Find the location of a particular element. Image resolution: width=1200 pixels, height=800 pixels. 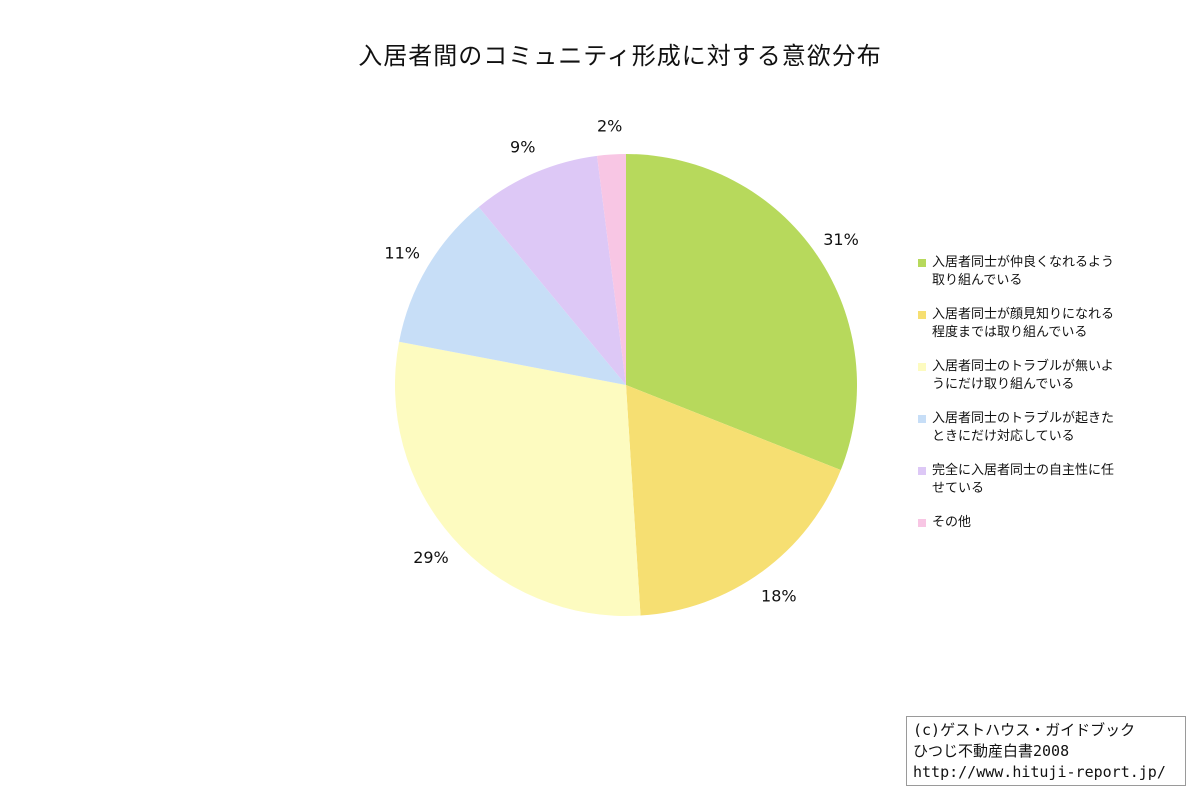

slice-percent-label-4: 11% is located at coordinates (402, 253).